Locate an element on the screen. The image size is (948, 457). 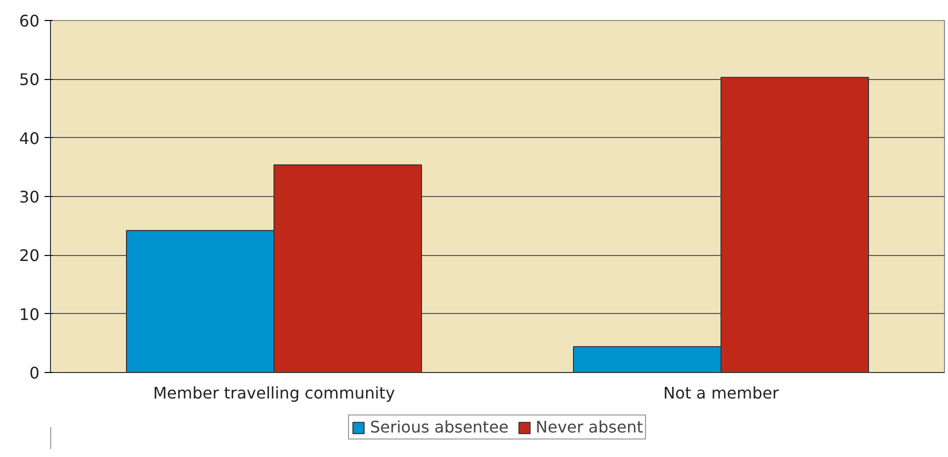
y-tick-label: 20 is located at coordinates (29, 256).